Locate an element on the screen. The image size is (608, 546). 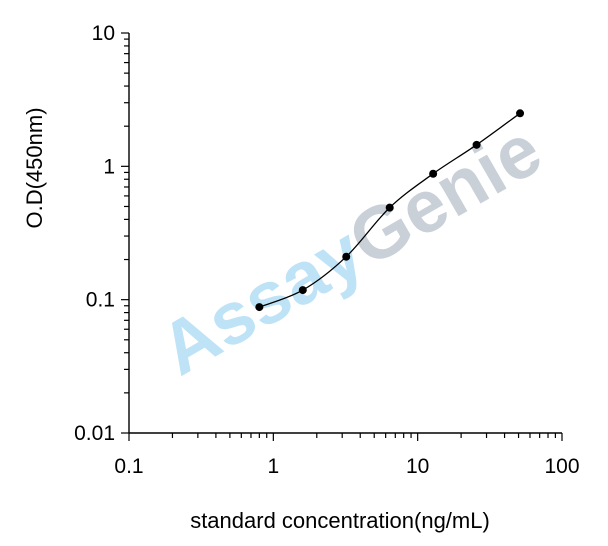
y-tick-label: 10 is located at coordinates (103, 33).